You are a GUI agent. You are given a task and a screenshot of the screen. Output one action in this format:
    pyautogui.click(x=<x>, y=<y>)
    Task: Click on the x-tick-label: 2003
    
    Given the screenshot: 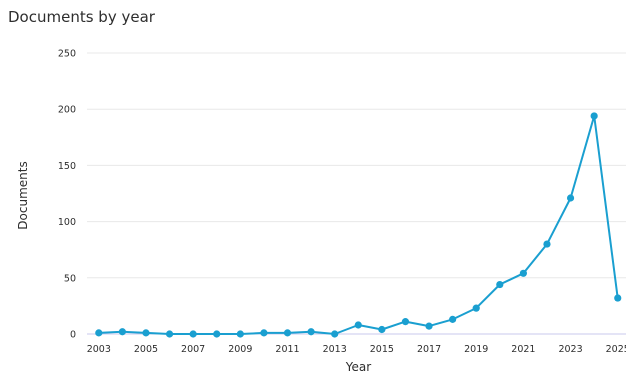 What is the action you would take?
    pyautogui.click(x=99, y=349)
    